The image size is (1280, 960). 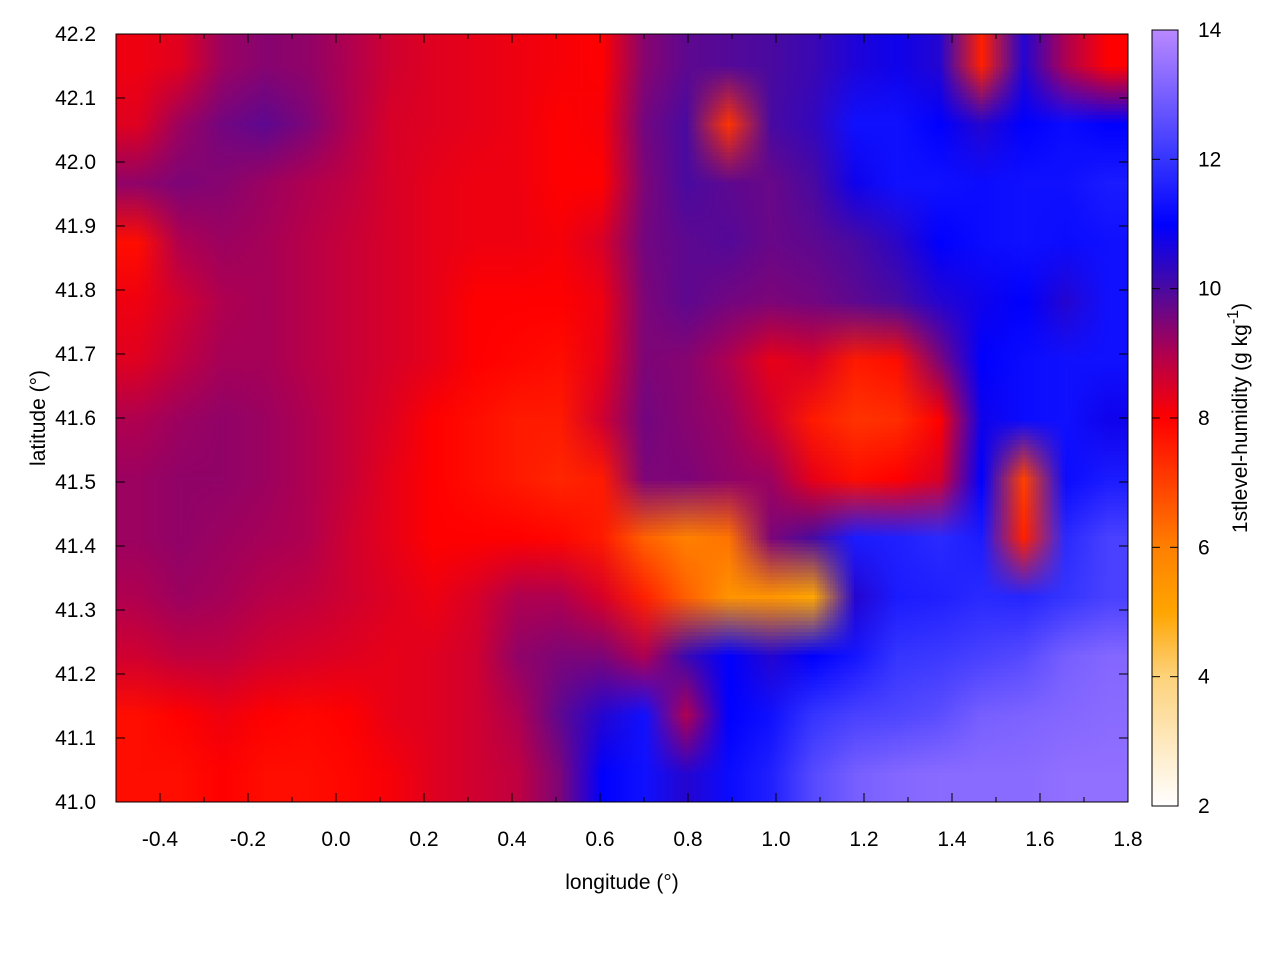 I want to click on x-tick-label: 1.8, so click(x=1127, y=839).